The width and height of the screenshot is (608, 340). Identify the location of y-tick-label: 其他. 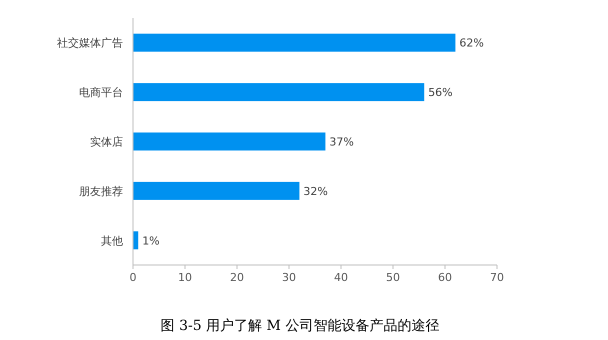
(112, 241).